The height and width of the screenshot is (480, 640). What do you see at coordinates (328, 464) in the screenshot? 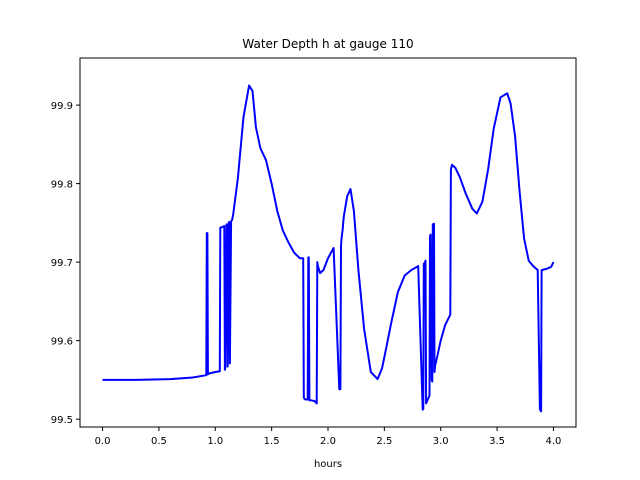
I see `x-axis-label: hours` at bounding box center [328, 464].